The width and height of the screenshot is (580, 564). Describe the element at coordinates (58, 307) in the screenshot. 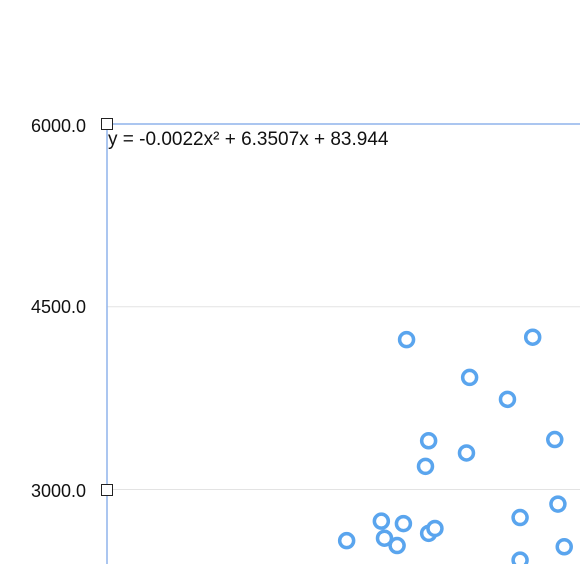

I see `y-tick-label-4500: 4500.0` at that location.